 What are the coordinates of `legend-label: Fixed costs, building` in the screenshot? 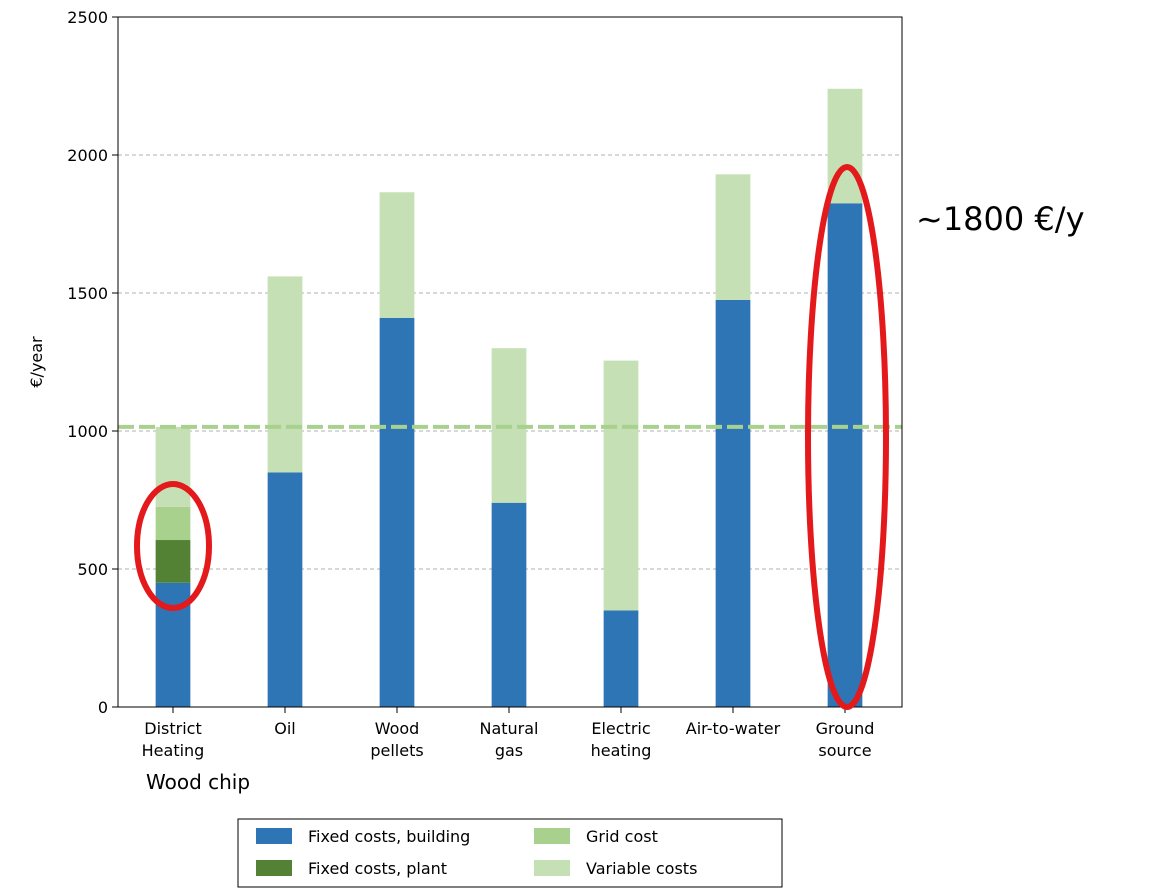 It's located at (389, 836).